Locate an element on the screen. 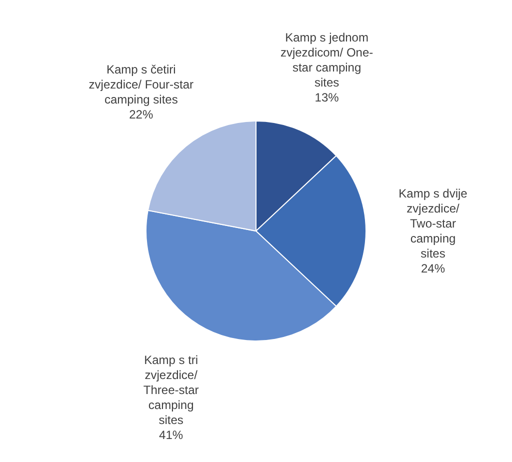 This screenshot has height=462, width=512. slice-label: Kamp s dvije zvjezdice/ Two-star camping sites is located at coordinates (433, 223).